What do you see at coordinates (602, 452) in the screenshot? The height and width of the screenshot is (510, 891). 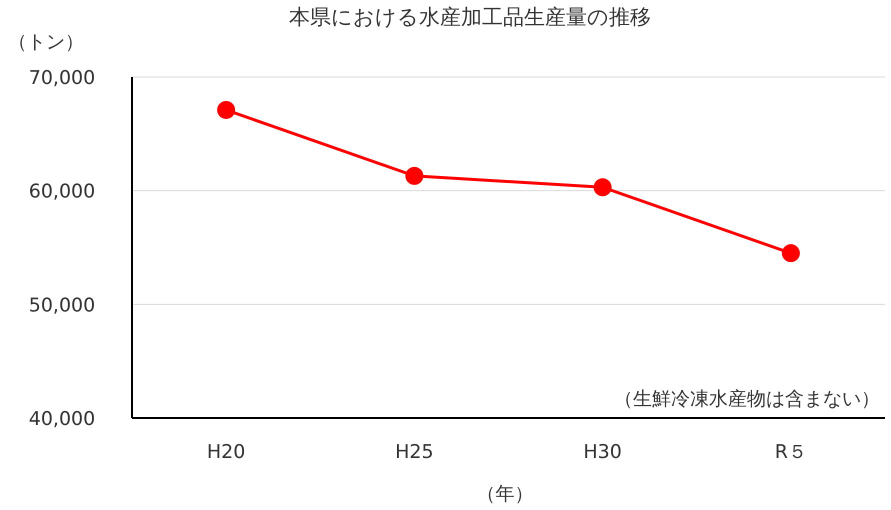 I see `x-tick-label: H30` at bounding box center [602, 452].